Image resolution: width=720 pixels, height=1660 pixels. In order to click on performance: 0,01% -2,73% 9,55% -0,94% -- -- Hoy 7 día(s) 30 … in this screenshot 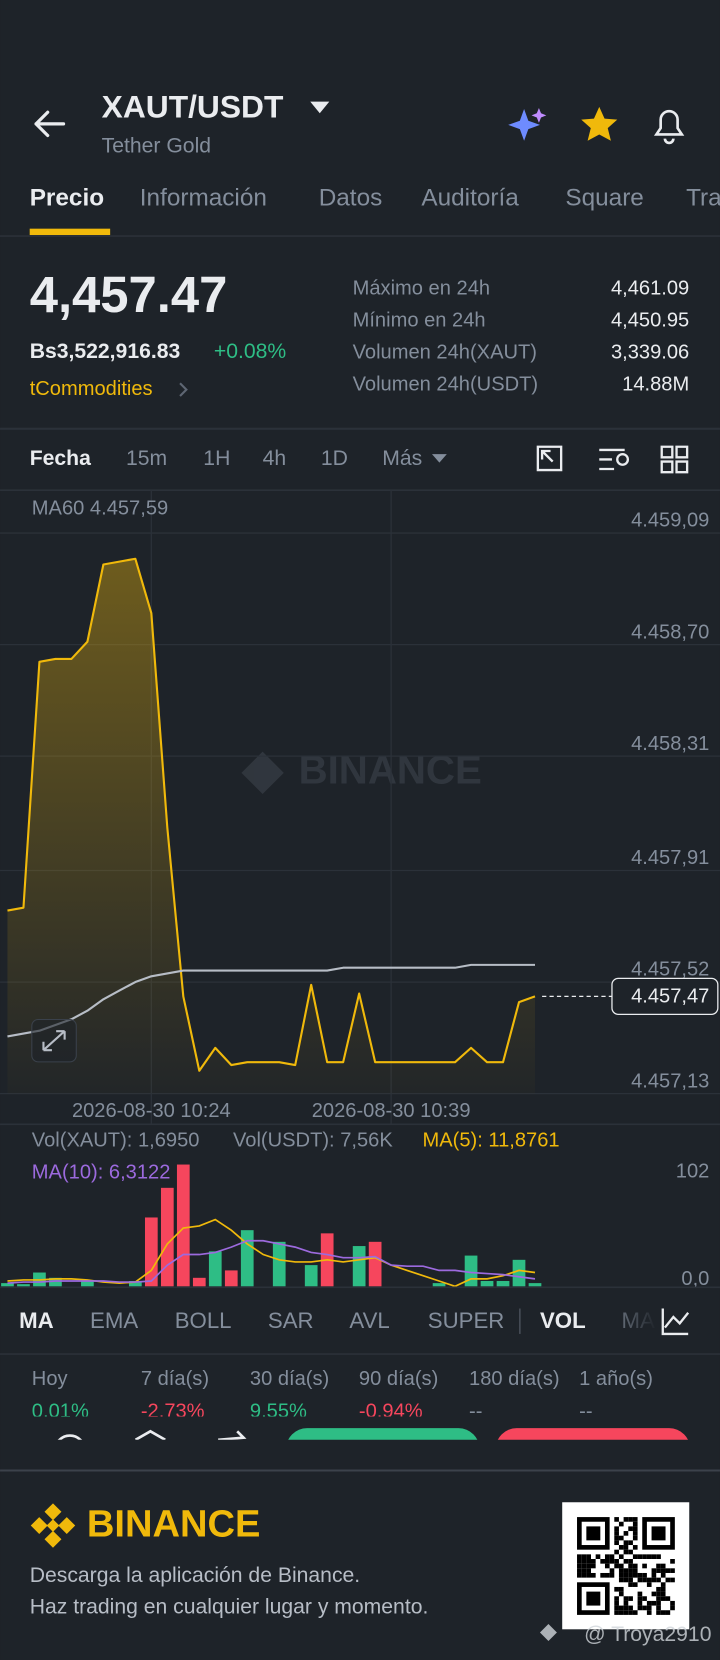, I will do `click(342, 1395)`.